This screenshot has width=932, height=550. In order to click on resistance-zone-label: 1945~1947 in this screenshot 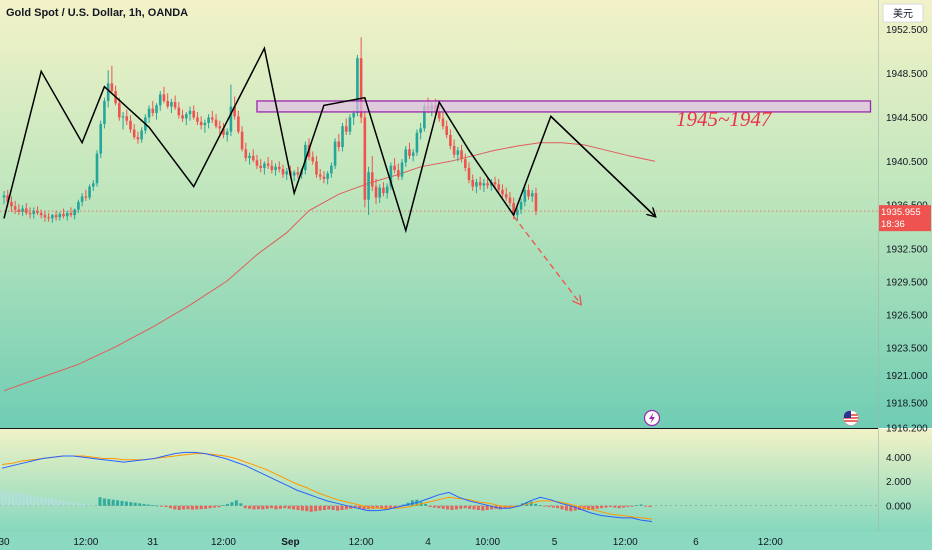, I will do `click(724, 119)`.